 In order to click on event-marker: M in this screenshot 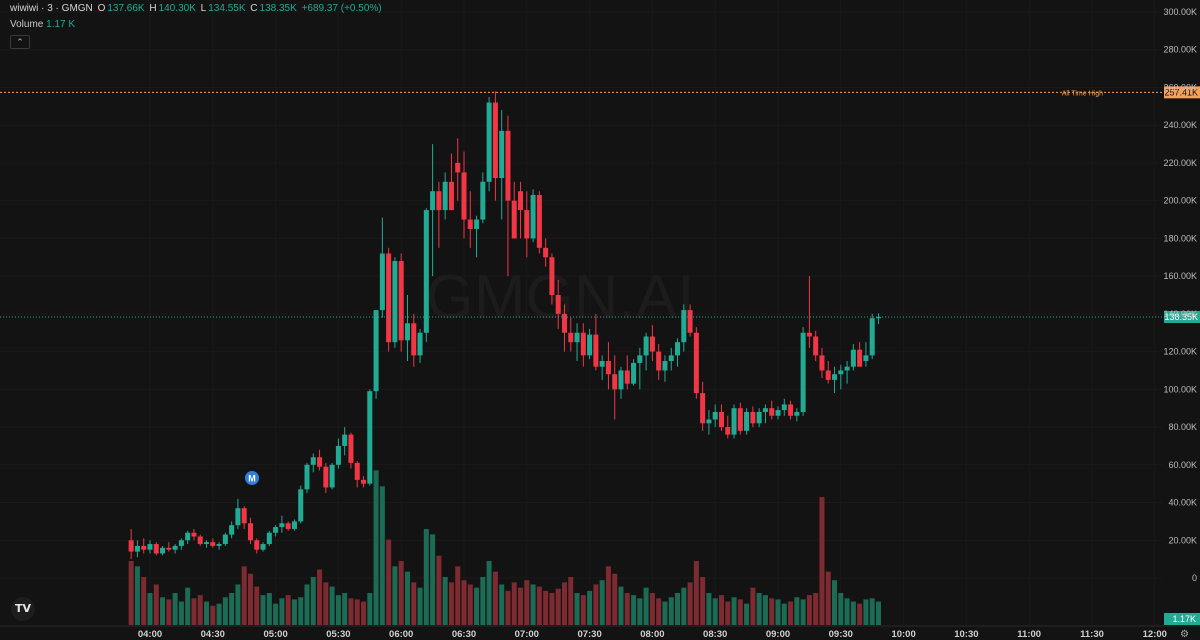, I will do `click(252, 478)`.